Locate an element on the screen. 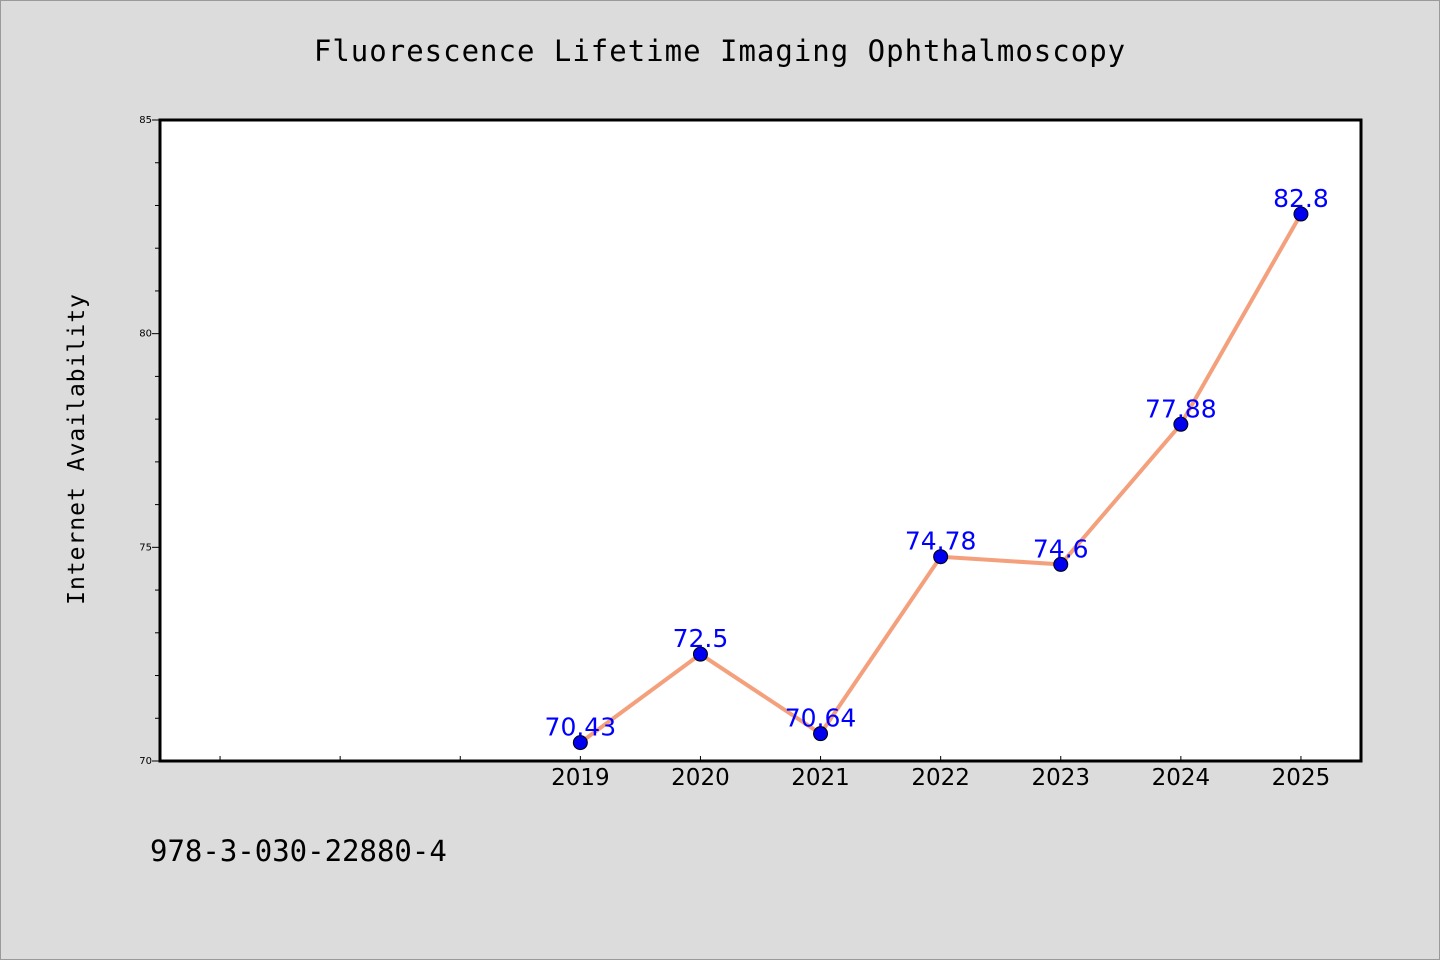 This screenshot has height=960, width=1440. y-tick-label: 70 is located at coordinates (145, 761).